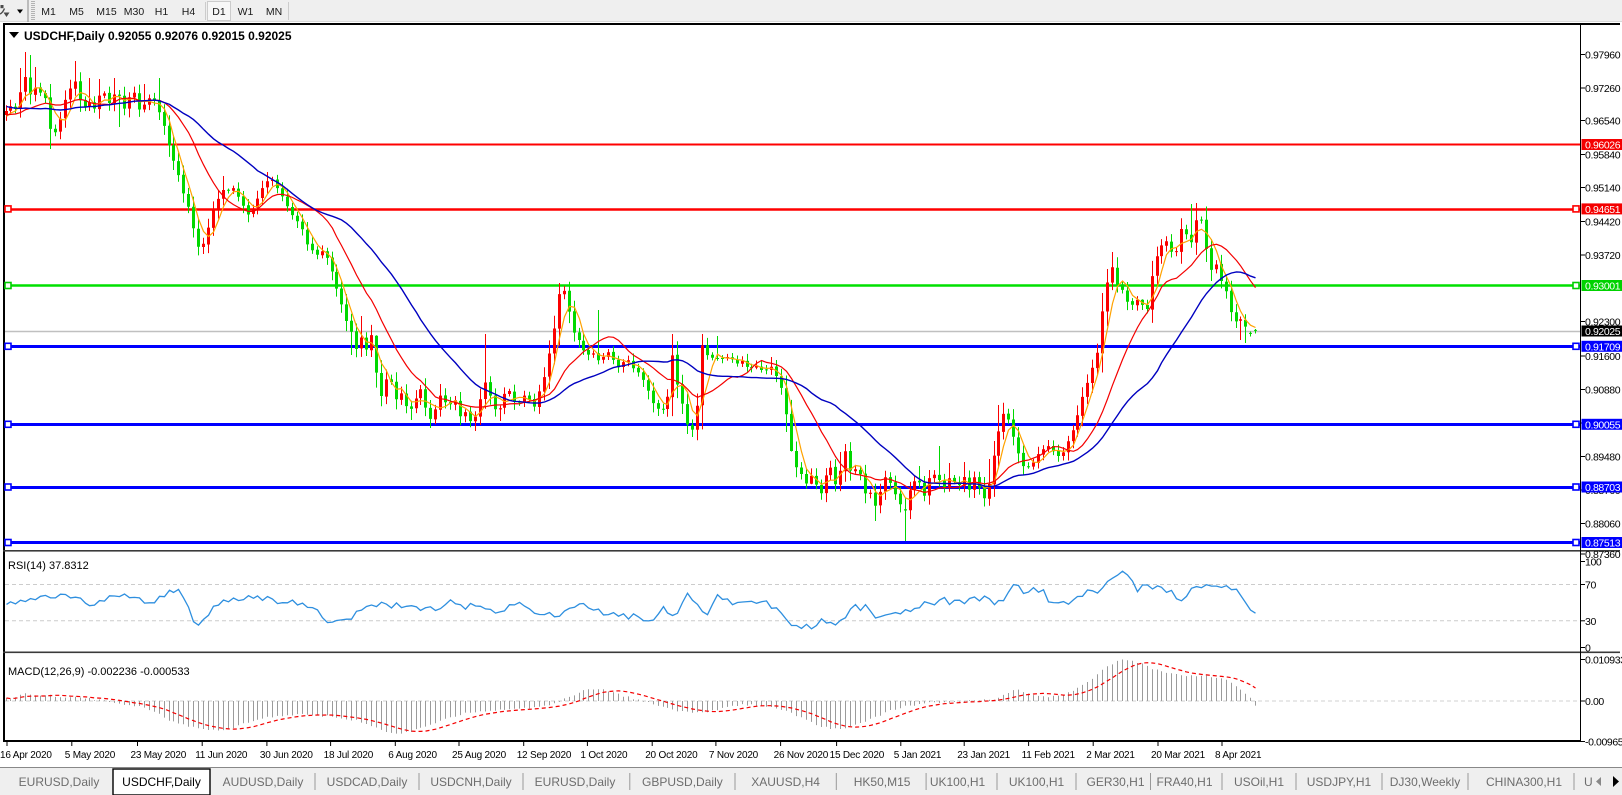  What do you see at coordinates (134, 12) in the screenshot?
I see `svg-text: M30` at bounding box center [134, 12].